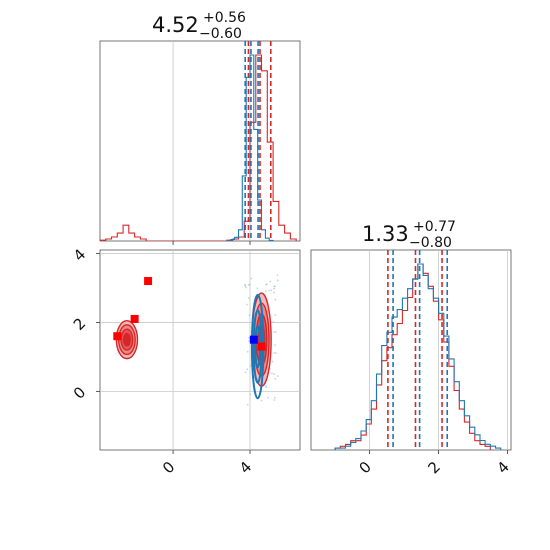 This screenshot has width=550, height=550. Describe the element at coordinates (196, 340) in the screenshot. I see `contour-series` at that location.